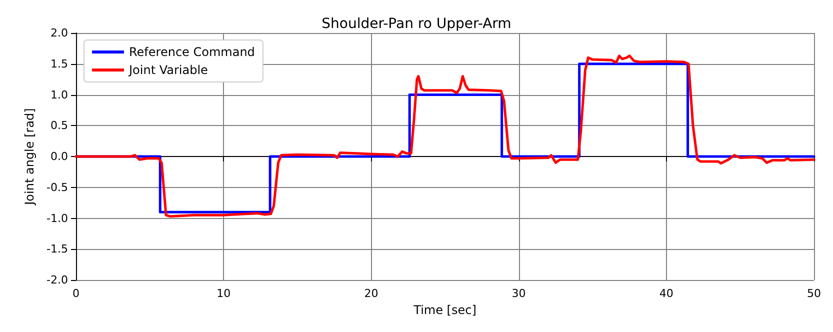 Image resolution: width=833 pixels, height=332 pixels. I want to click on x-tick-label: 0, so click(76, 293).